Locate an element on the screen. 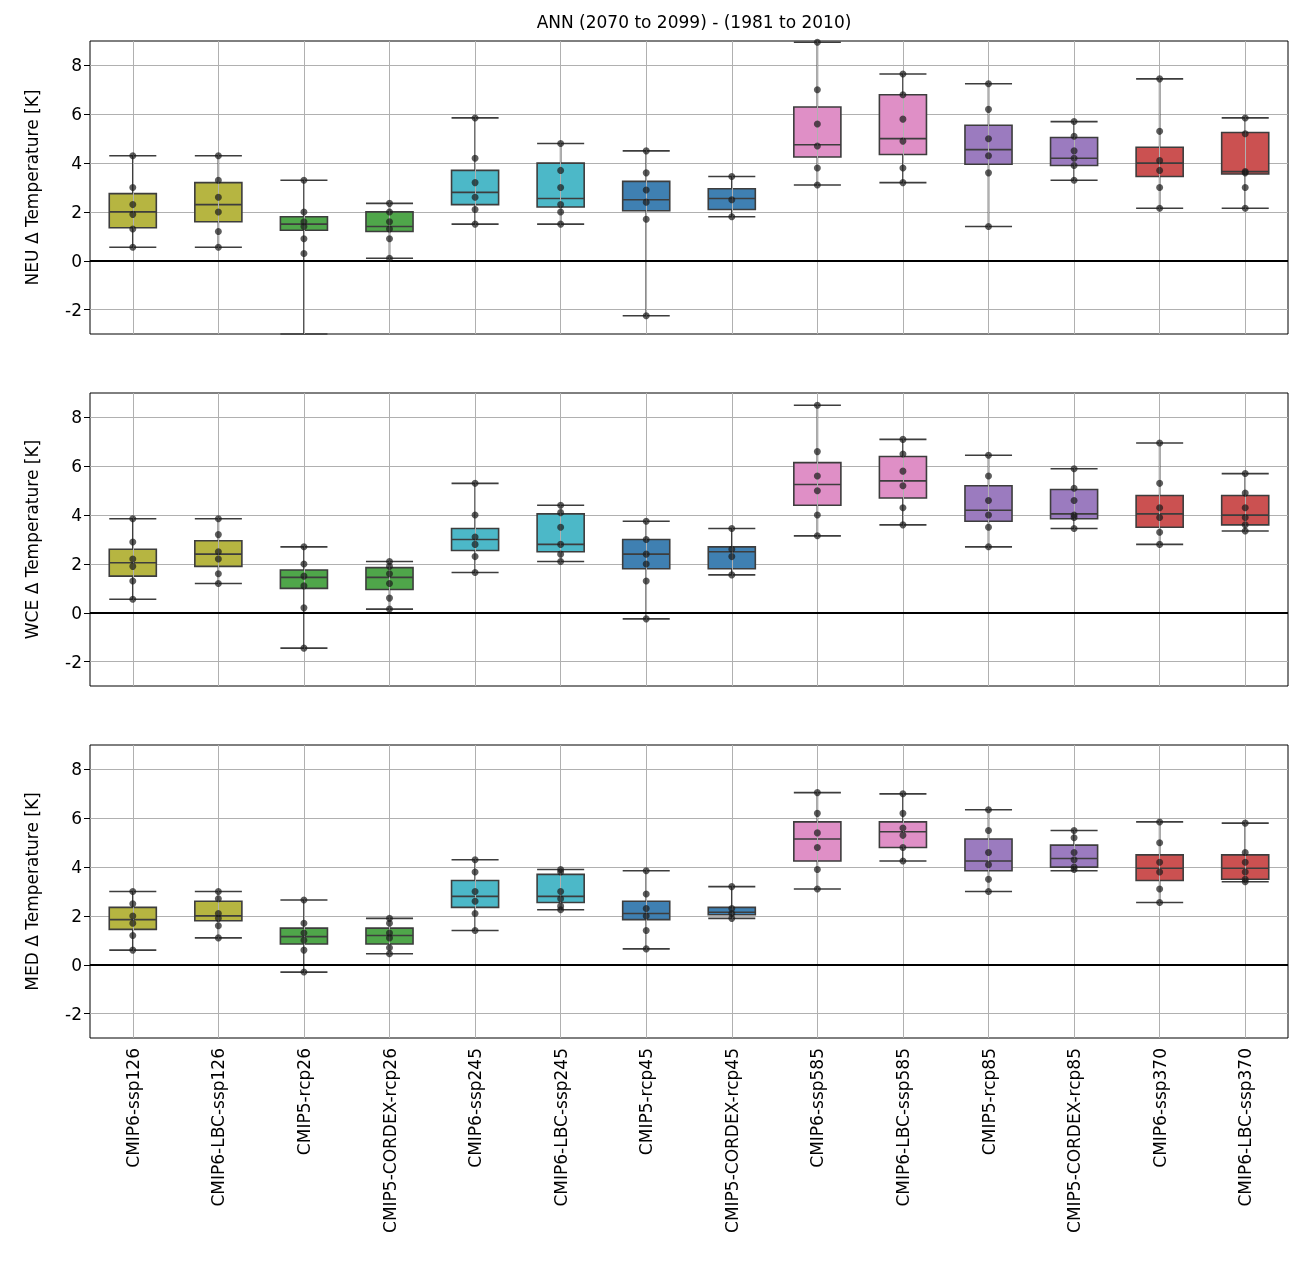 This screenshot has height=1284, width=1289. x-tick-label: CMIP6-ssp126 is located at coordinates (132, 1108).